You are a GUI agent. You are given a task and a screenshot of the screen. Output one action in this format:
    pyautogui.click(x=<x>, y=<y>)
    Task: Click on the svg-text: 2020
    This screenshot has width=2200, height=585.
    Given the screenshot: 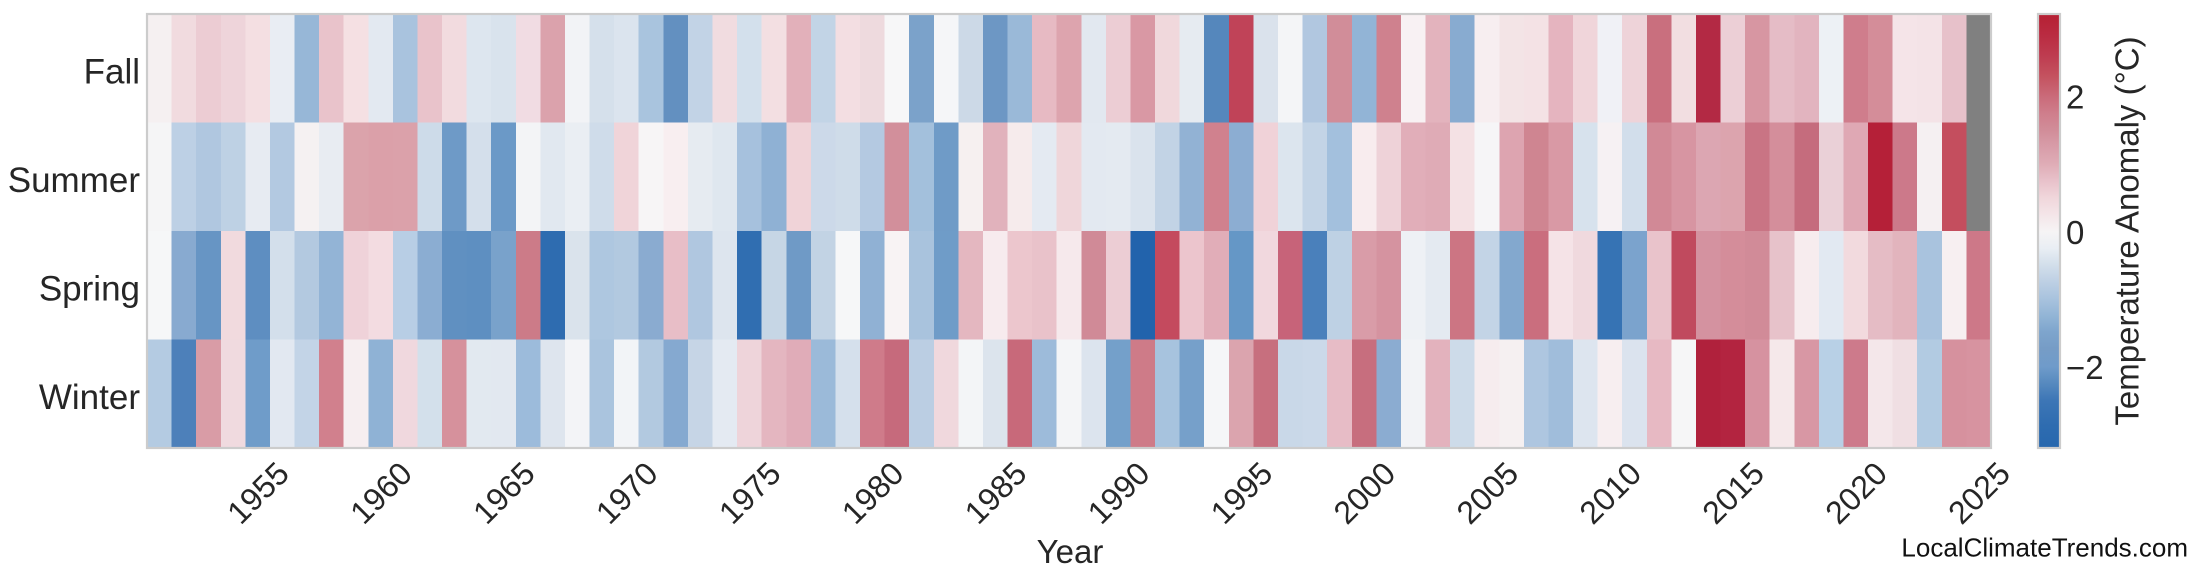 What is the action you would take?
    pyautogui.click(x=1856, y=493)
    